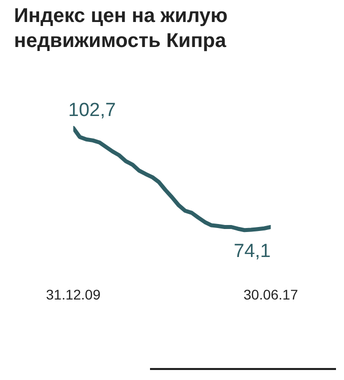  I want to click on data-label: 102,7, so click(92, 110).